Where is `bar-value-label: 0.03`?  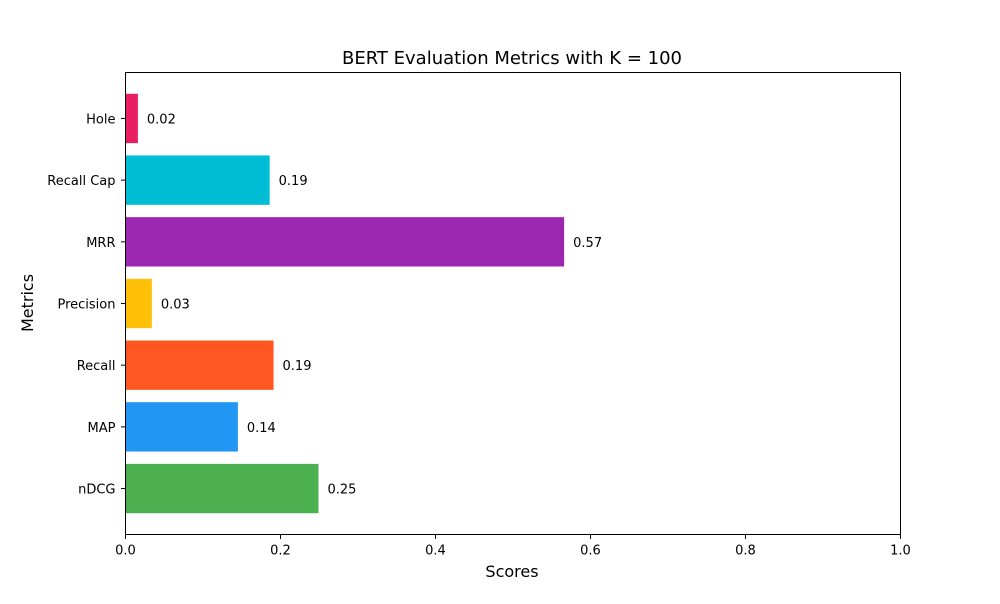 bar-value-label: 0.03 is located at coordinates (175, 305).